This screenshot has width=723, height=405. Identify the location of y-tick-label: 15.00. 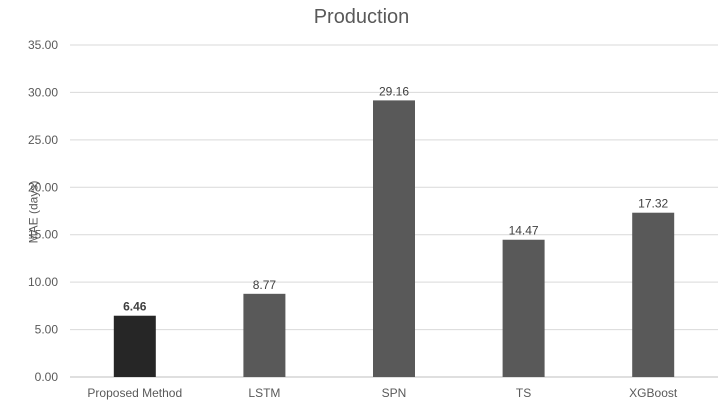
(43, 235).